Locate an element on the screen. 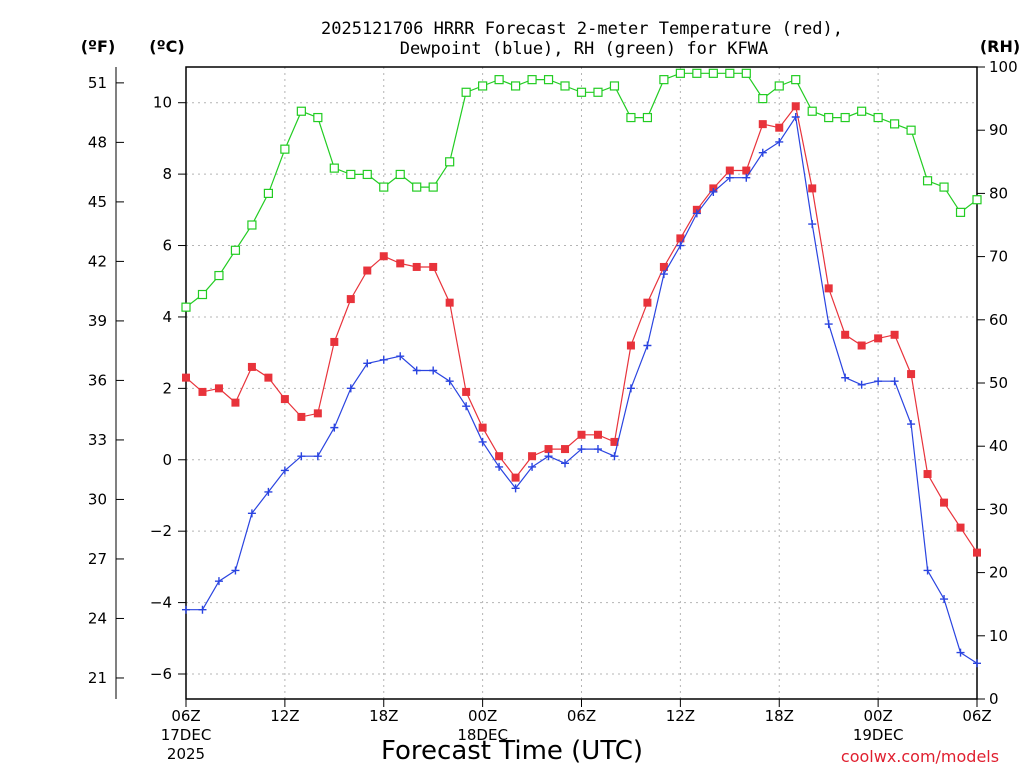 This screenshot has height=768, width=1024. celsius-tick-label: 8 is located at coordinates (167, 174).